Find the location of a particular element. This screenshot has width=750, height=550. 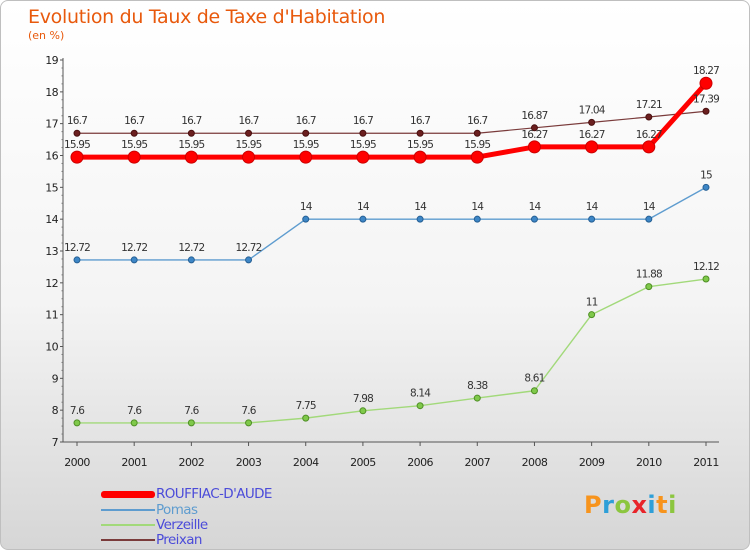

chart-title: Evolution du Taux de Taxe d'Habitation is located at coordinates (207, 17).